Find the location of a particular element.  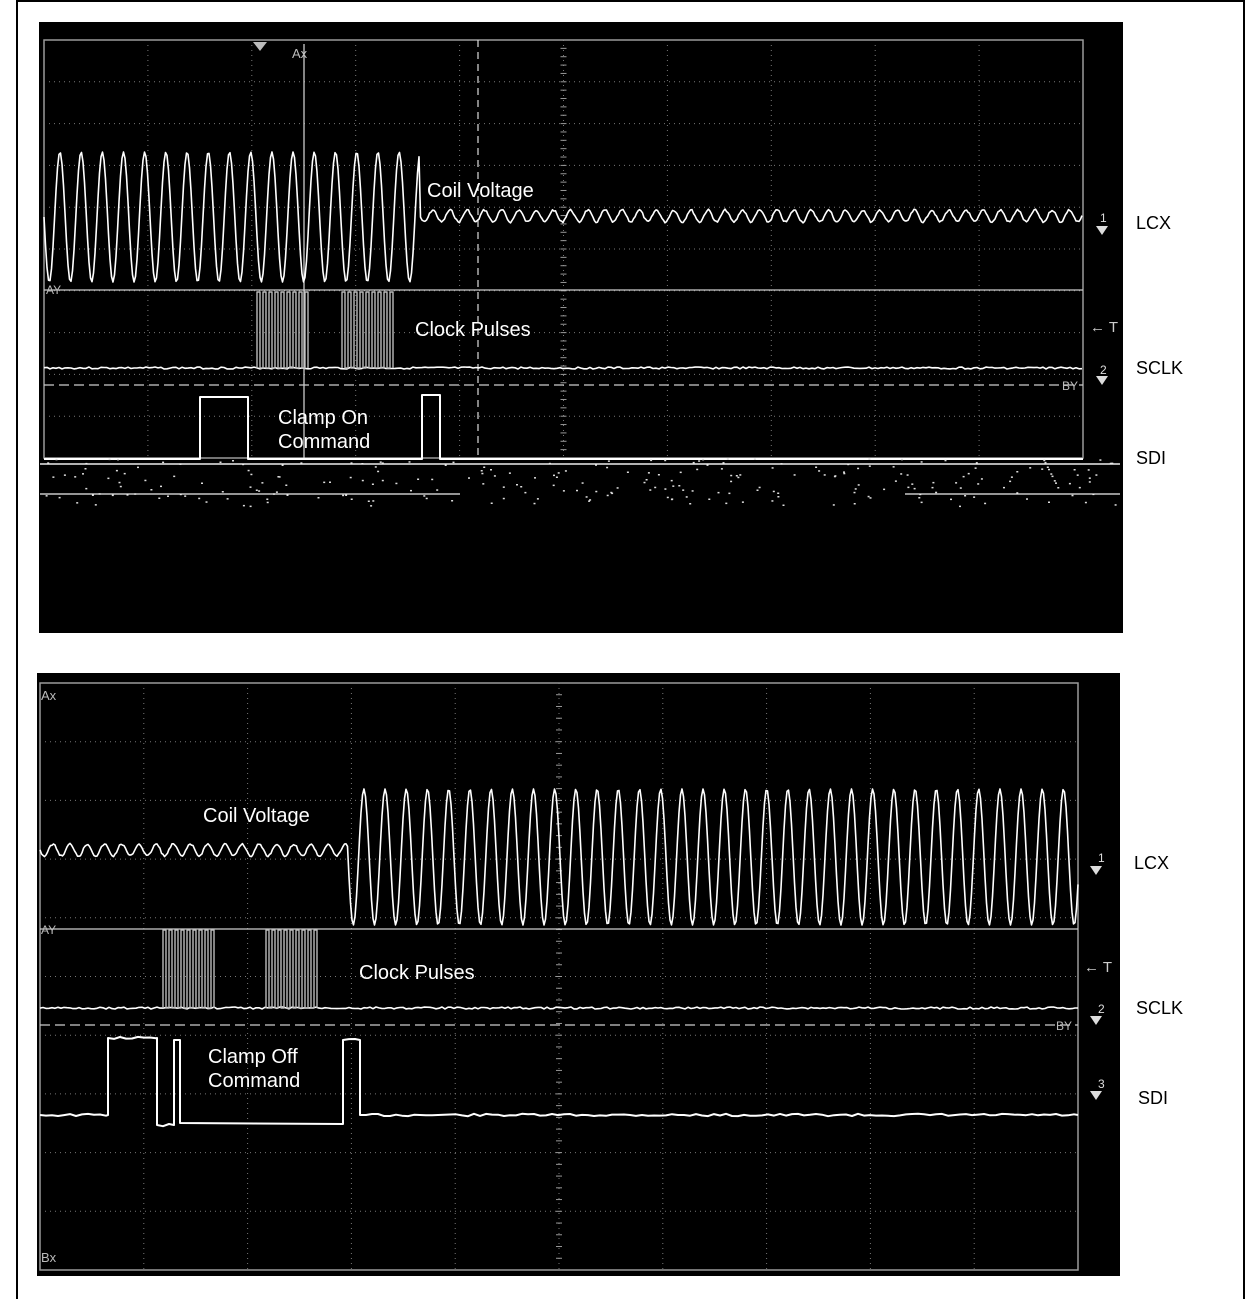

channel-2-arrow-icon is located at coordinates (1102, 380).